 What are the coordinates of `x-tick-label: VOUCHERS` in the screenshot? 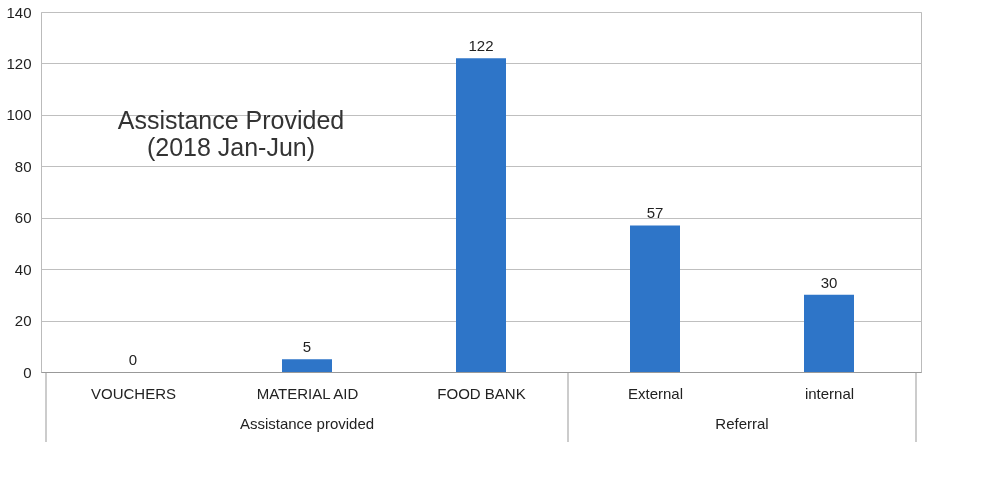 It's located at (133, 393).